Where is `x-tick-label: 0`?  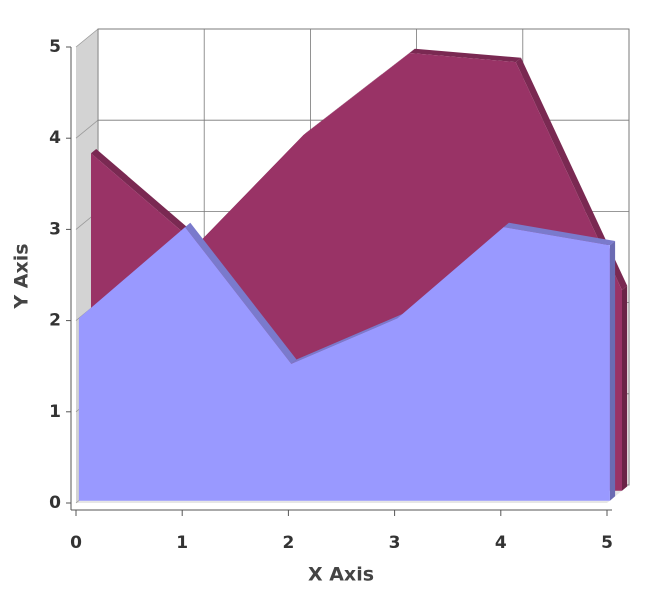 x-tick-label: 0 is located at coordinates (76, 543).